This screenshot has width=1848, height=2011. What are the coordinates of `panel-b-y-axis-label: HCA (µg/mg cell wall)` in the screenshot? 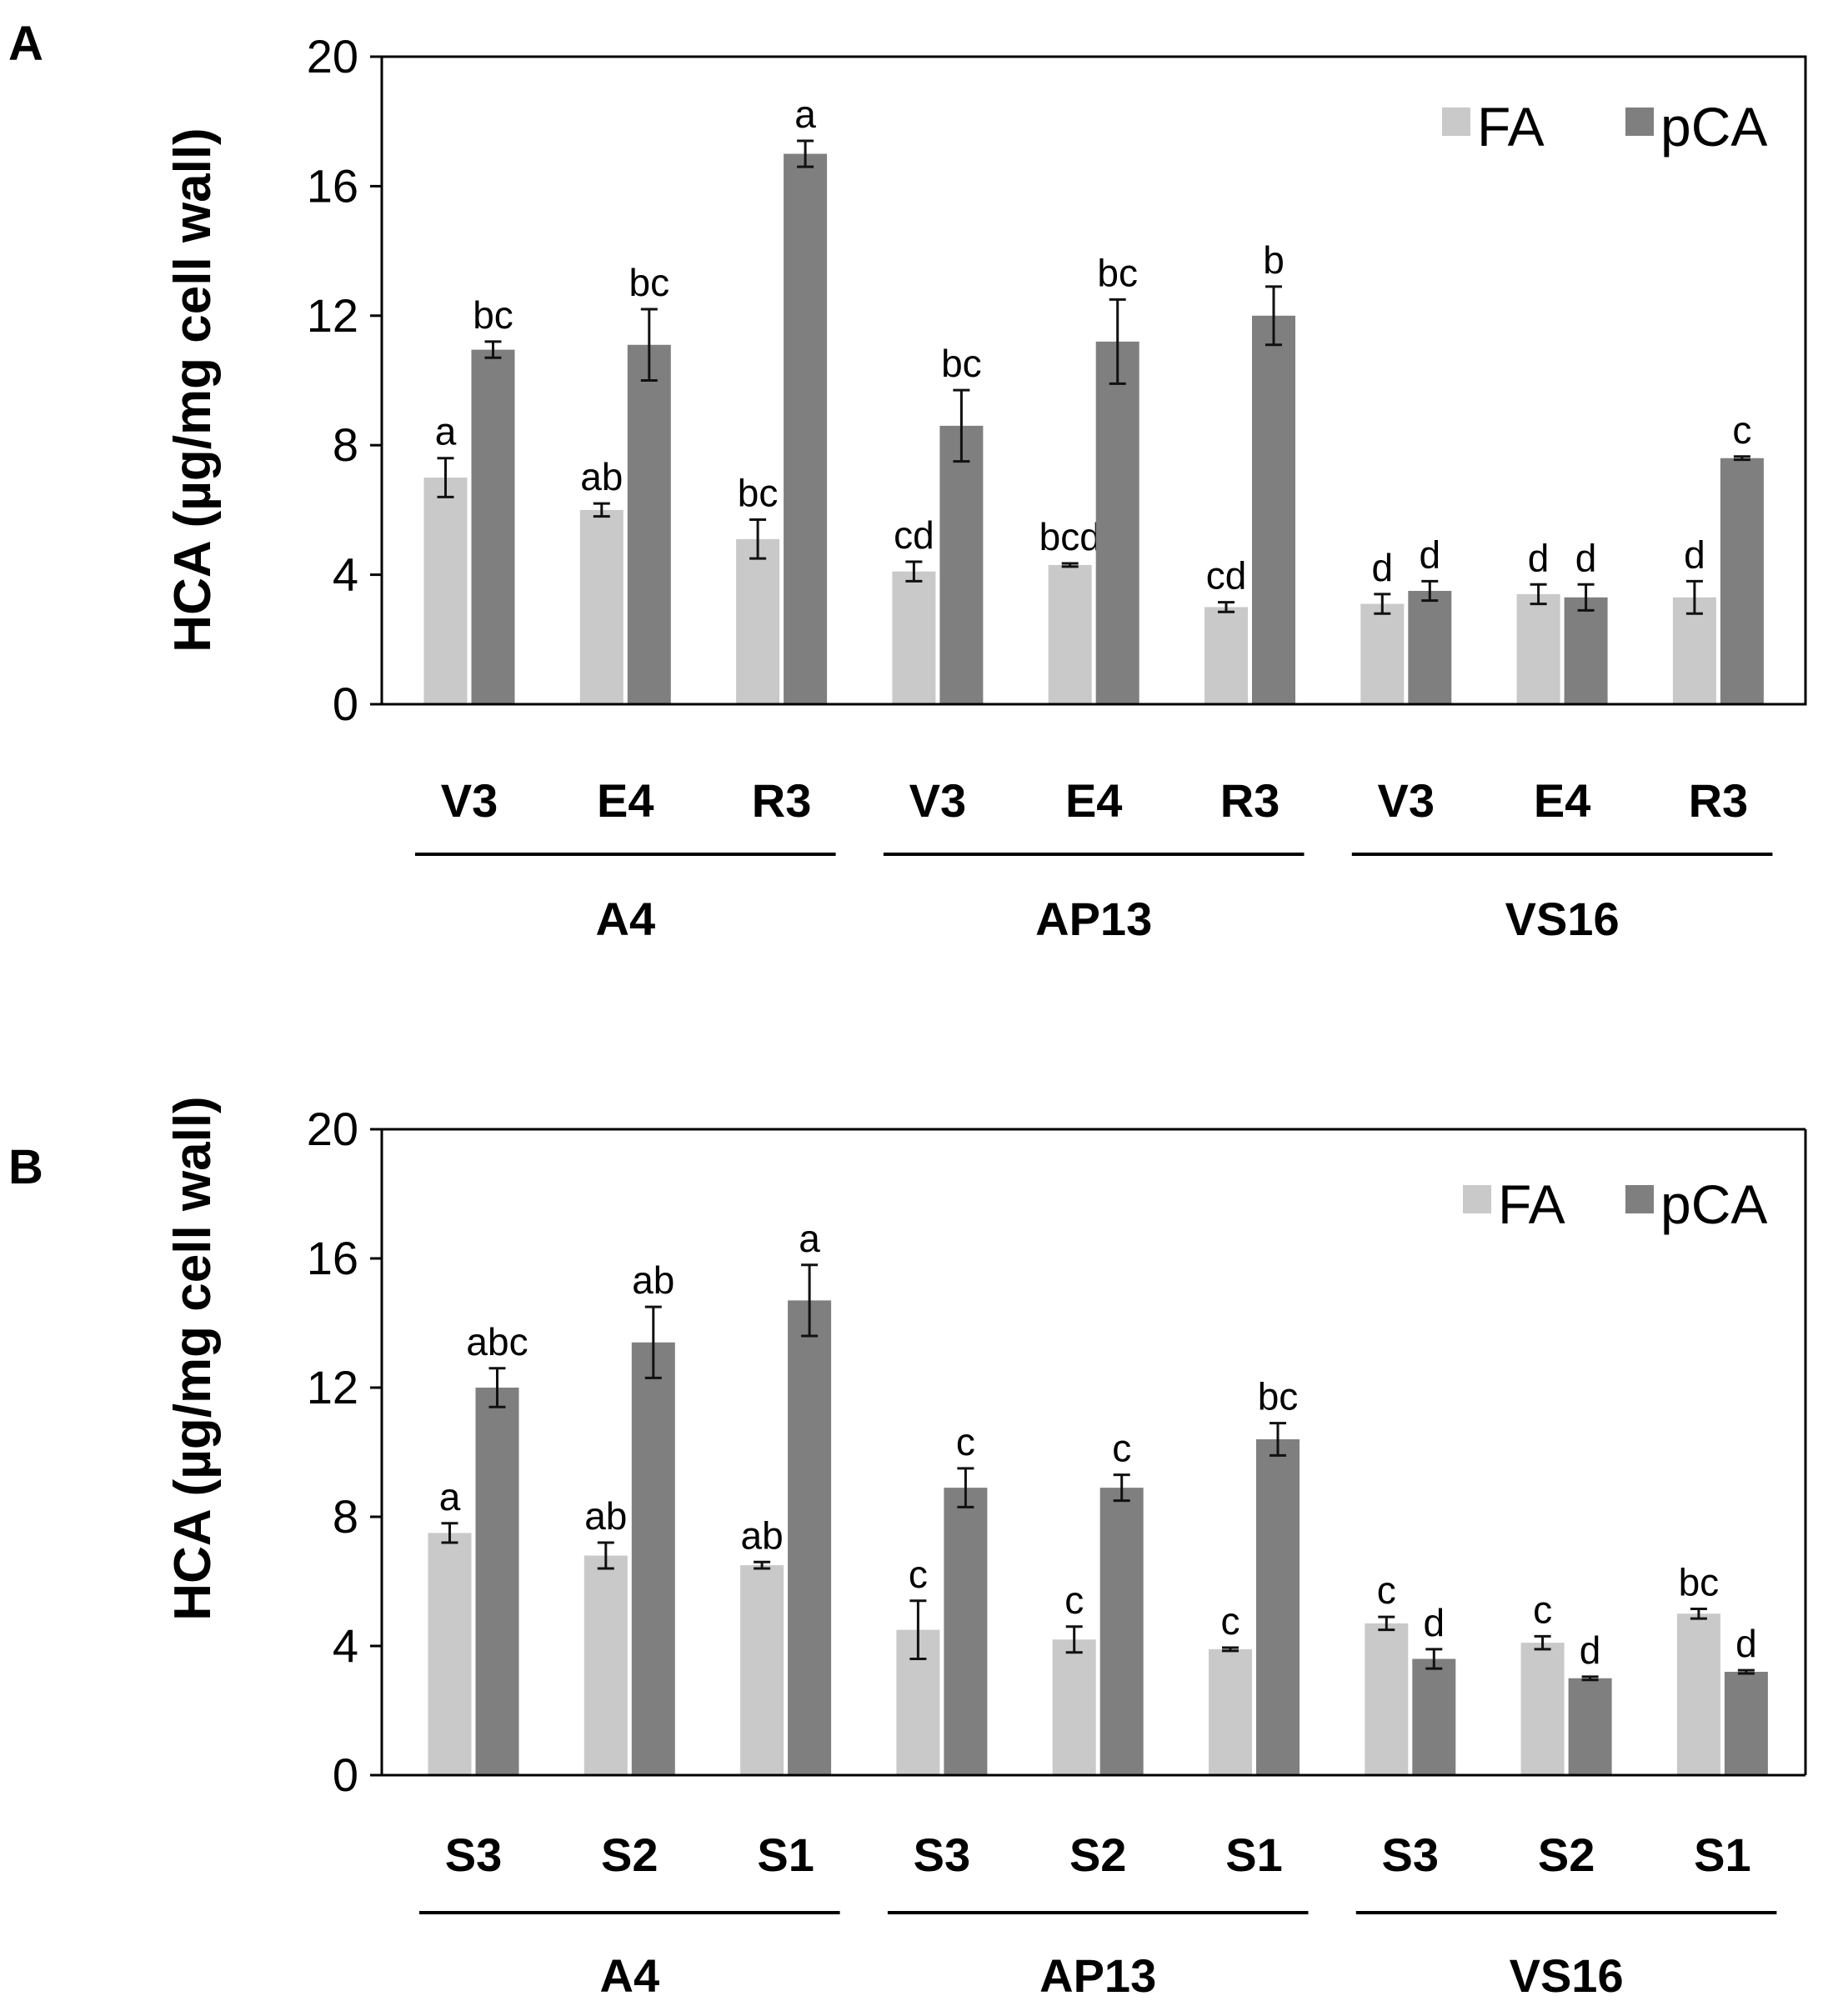 It's located at (193, 1358).